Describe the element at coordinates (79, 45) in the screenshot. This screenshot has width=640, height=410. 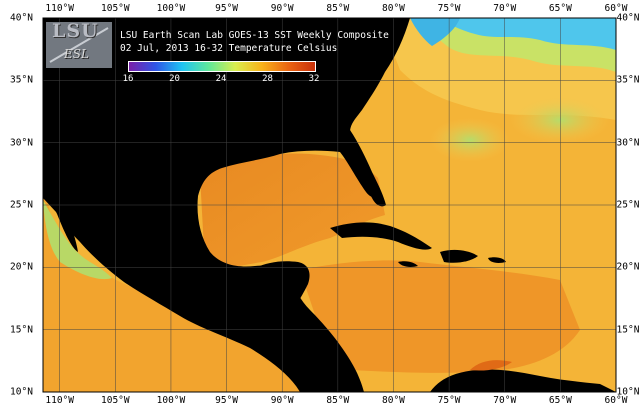
I see `esl-logo` at that location.